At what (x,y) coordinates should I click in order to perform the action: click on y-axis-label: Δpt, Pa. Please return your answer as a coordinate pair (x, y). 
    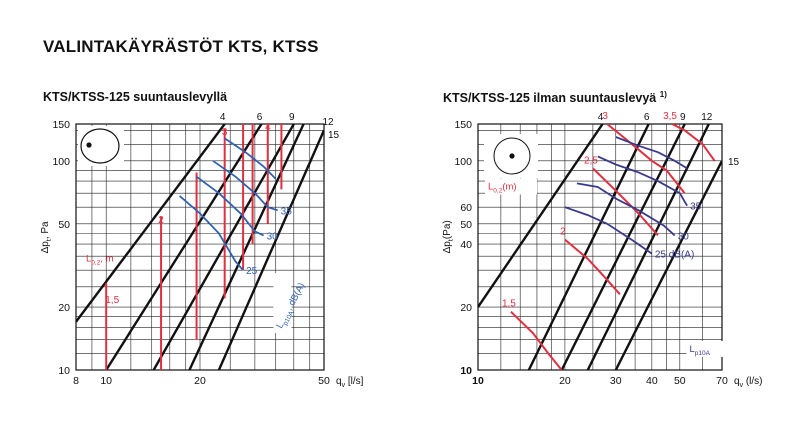
    Looking at the image, I should click on (46, 237).